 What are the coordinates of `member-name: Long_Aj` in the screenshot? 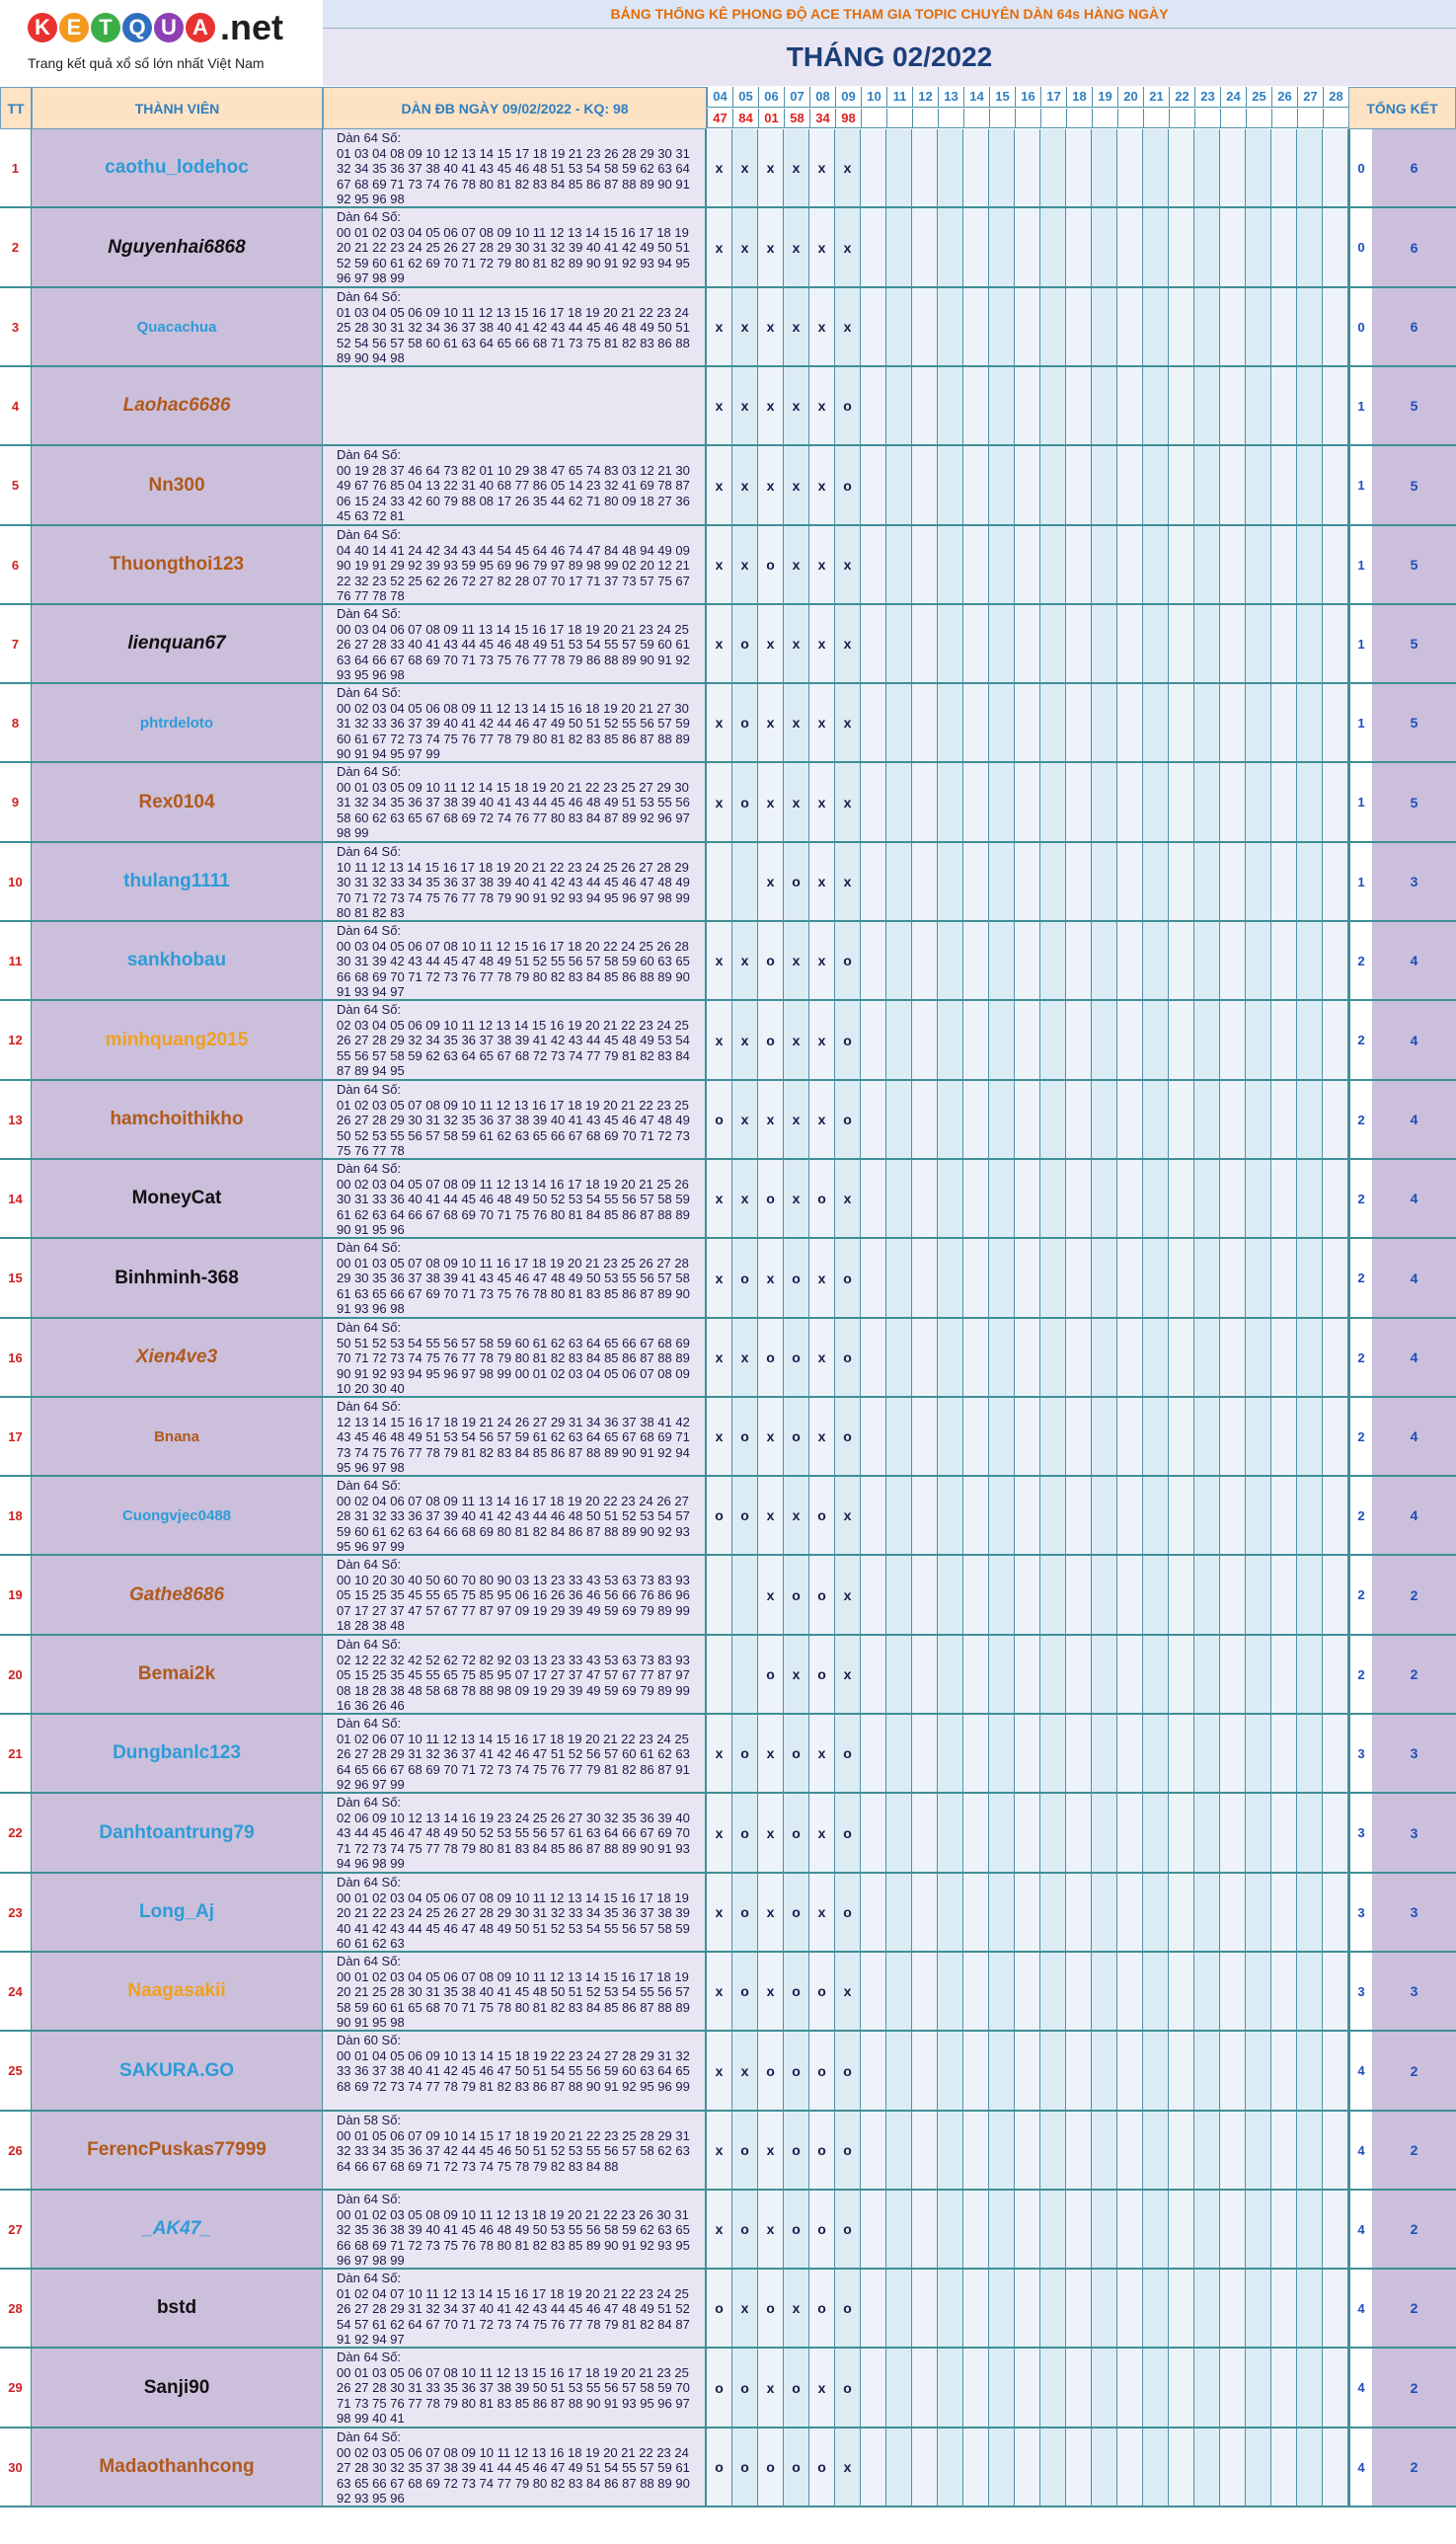 It's located at (177, 1913).